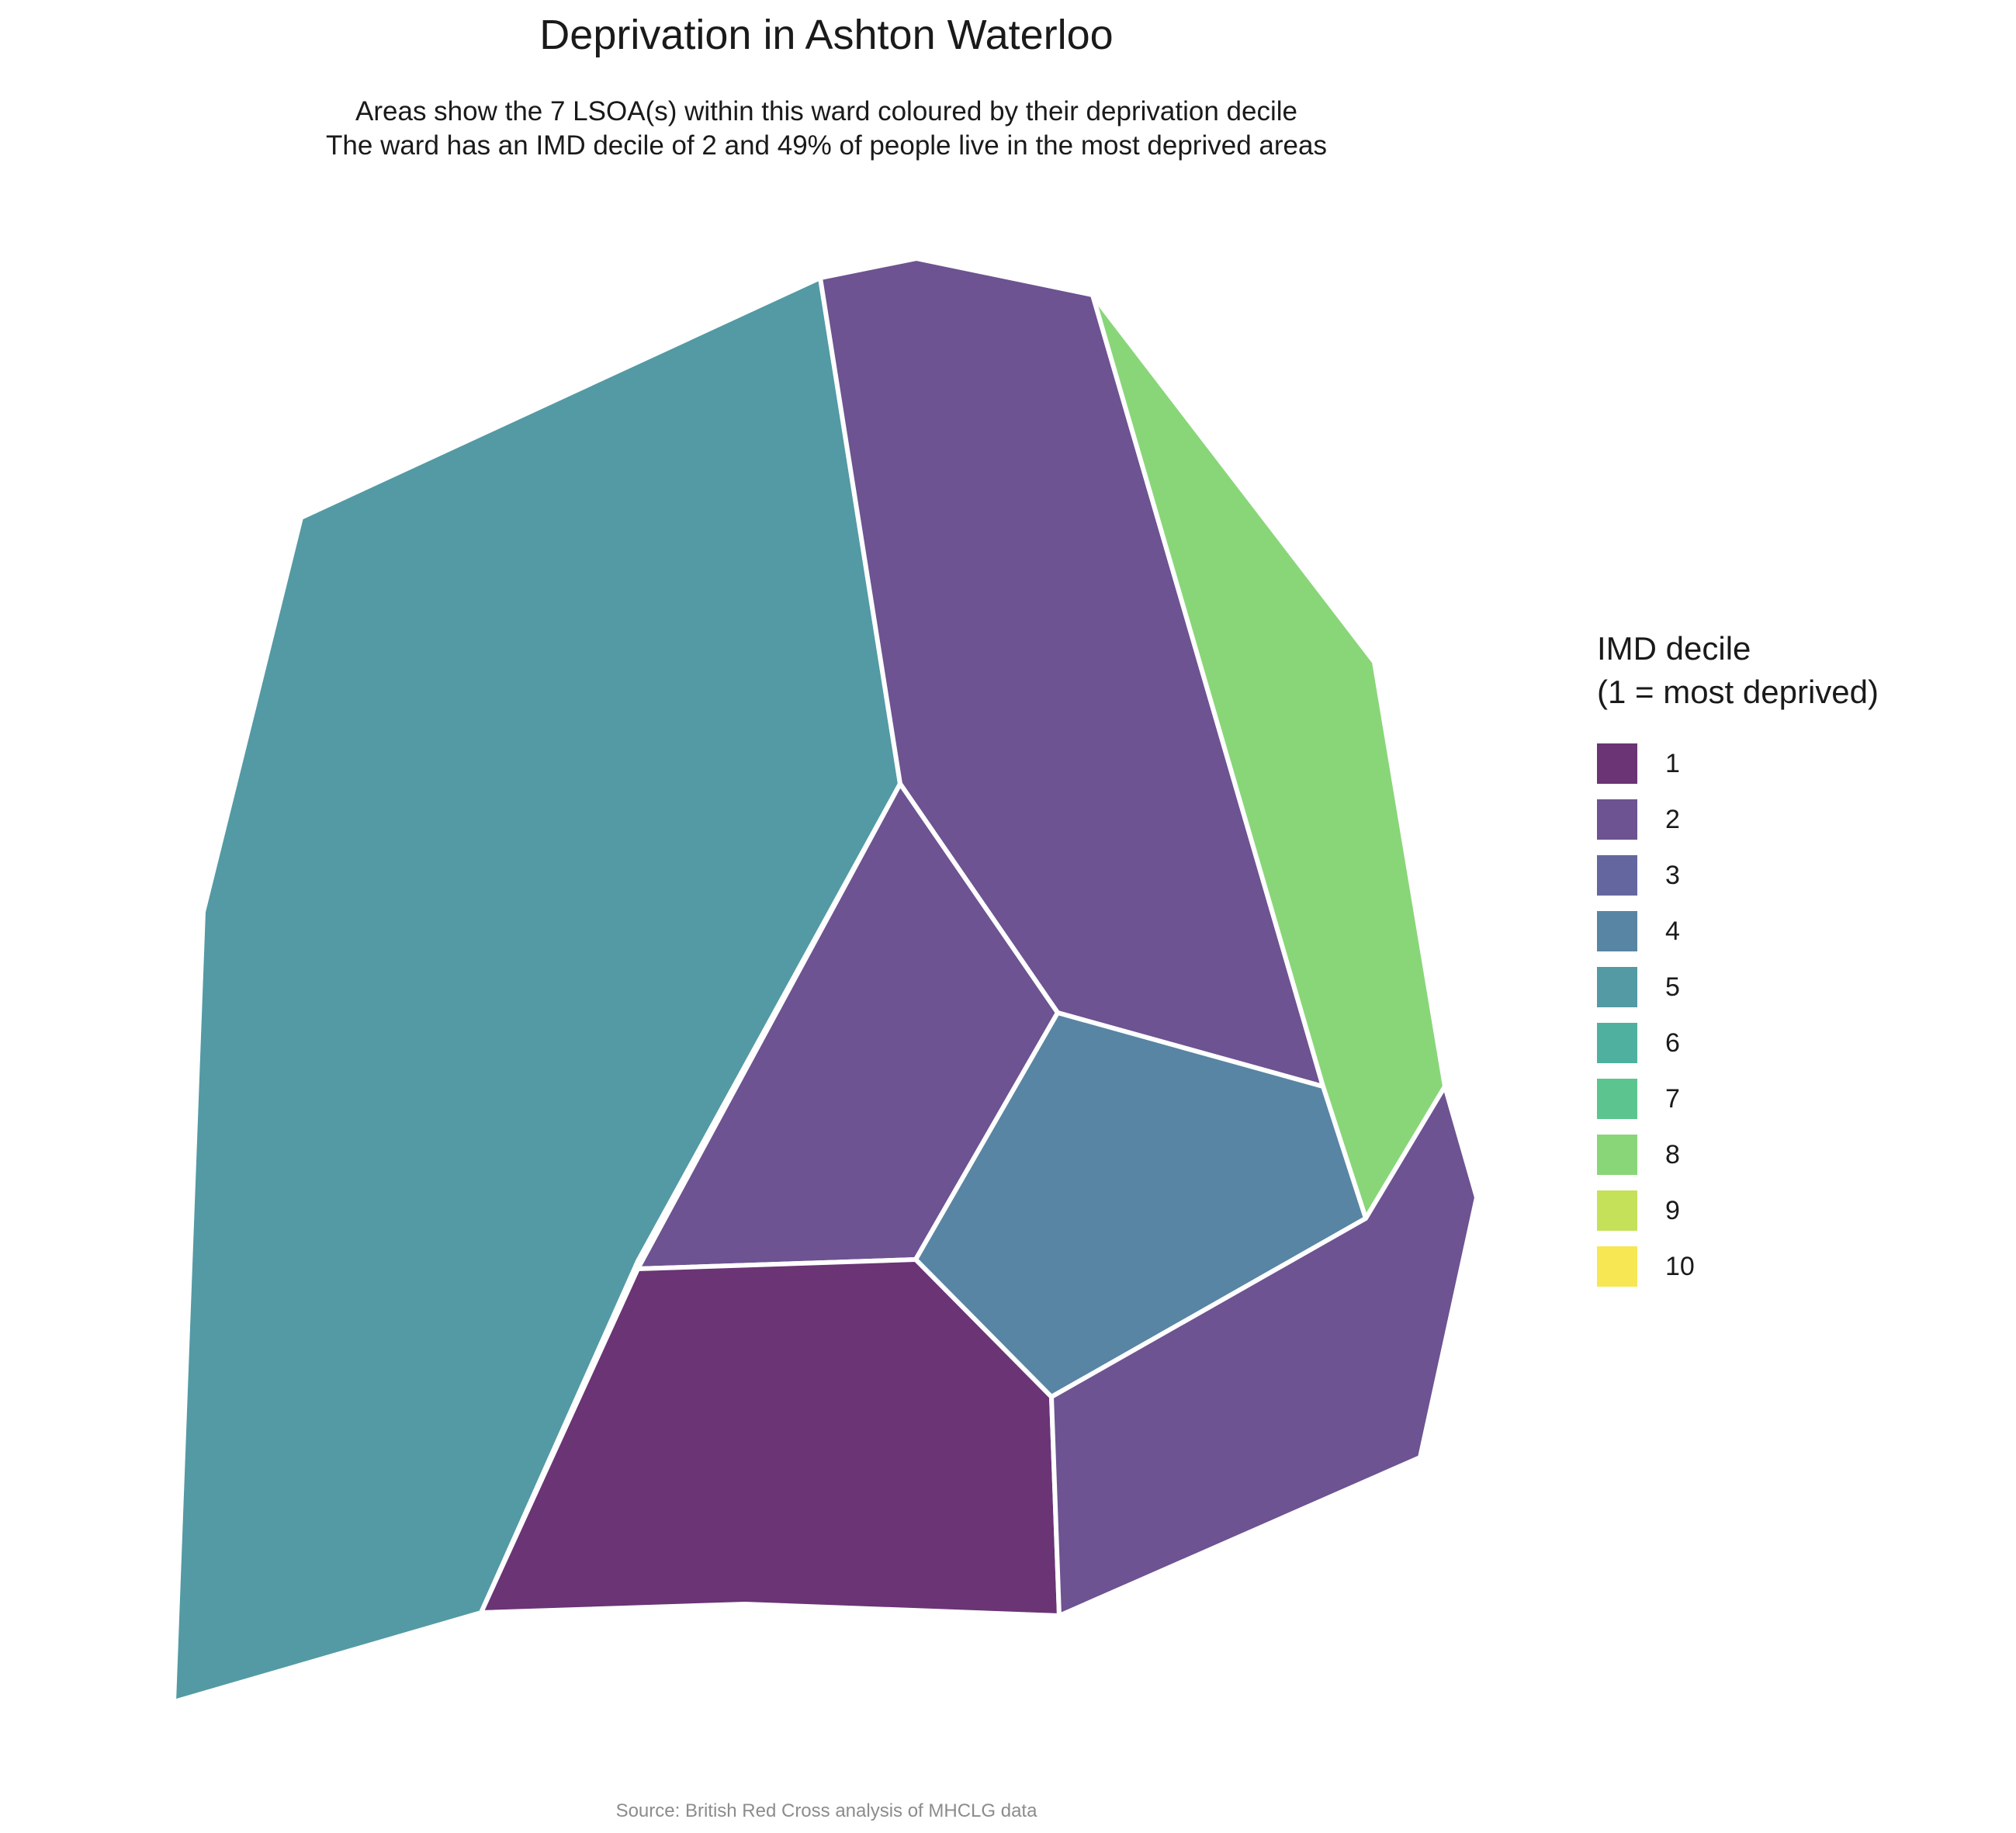 The width and height of the screenshot is (2016, 1833). I want to click on legend-item: 8, so click(1738, 1155).